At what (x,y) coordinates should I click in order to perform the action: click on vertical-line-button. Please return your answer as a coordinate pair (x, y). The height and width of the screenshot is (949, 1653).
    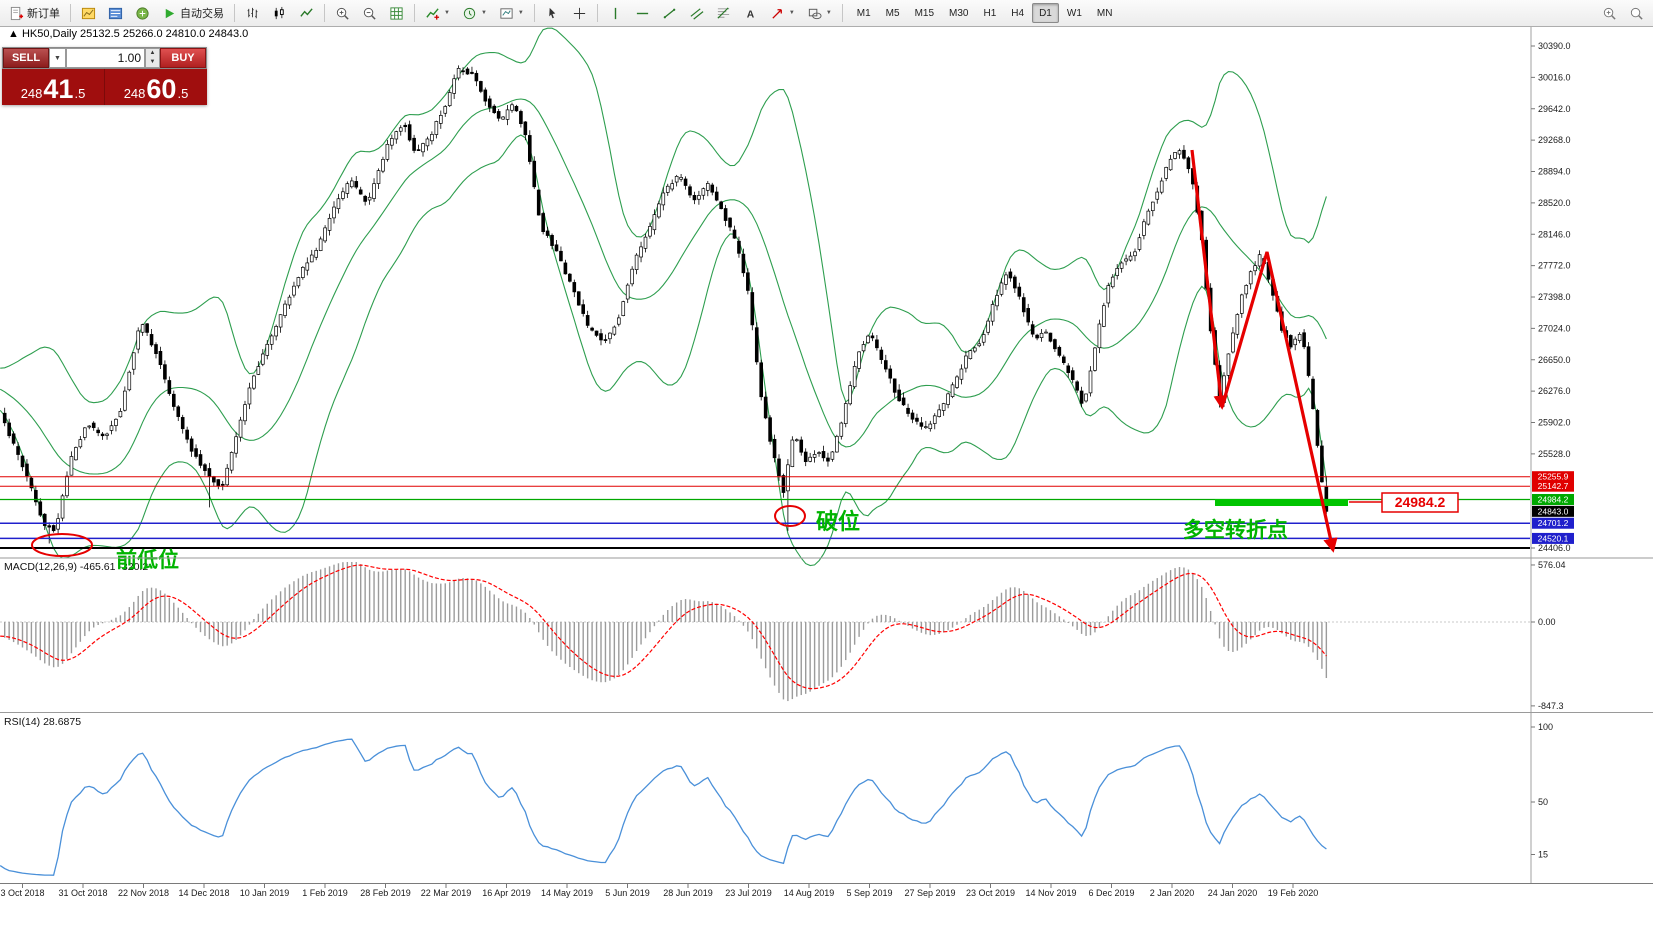
    Looking at the image, I should click on (615, 13).